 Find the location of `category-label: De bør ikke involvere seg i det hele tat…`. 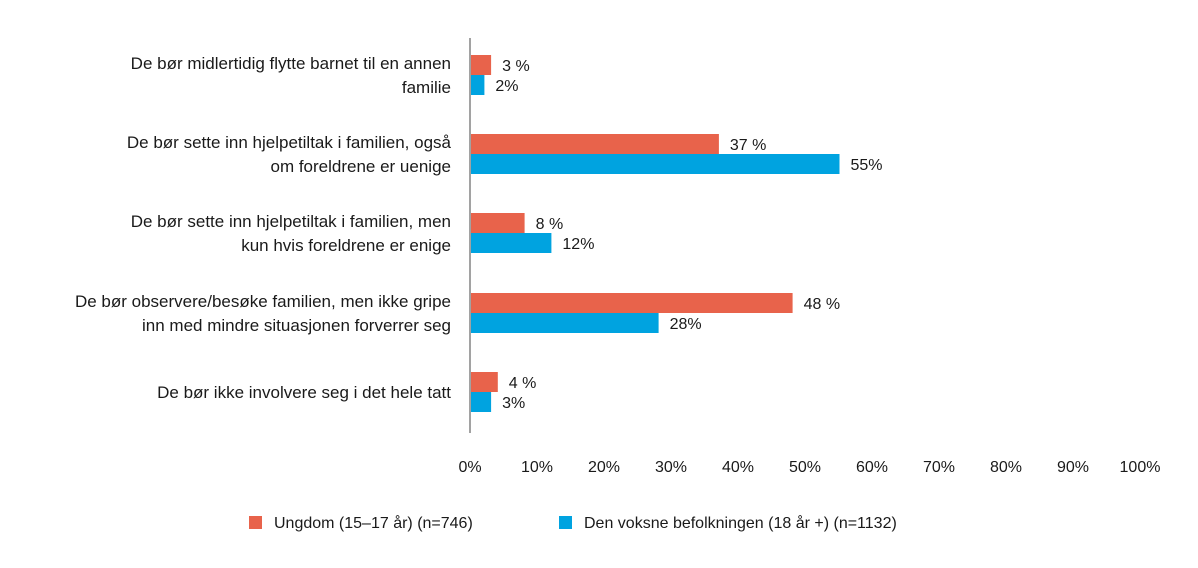

category-label: De bør ikke involvere seg i det hele tat… is located at coordinates (304, 392).